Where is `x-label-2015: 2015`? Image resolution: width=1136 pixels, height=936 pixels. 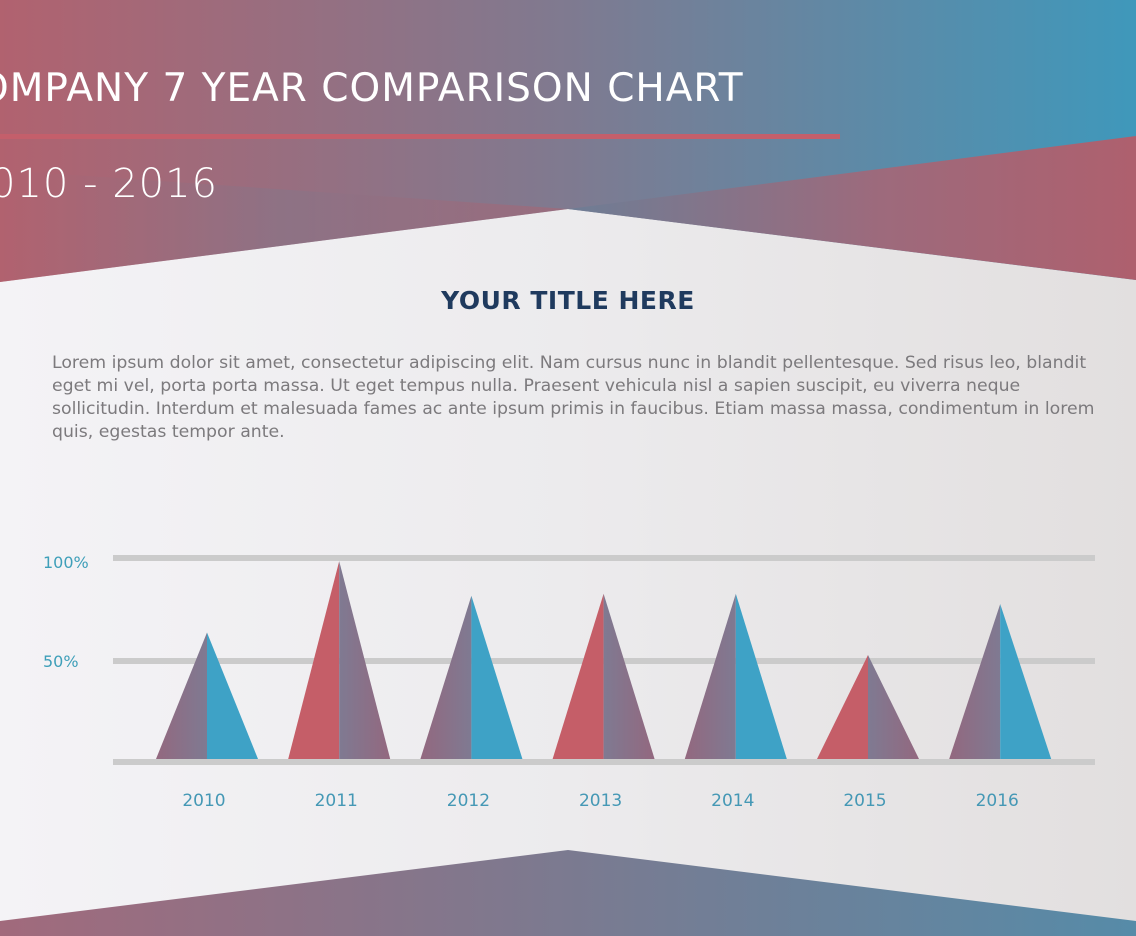
x-label-2015: 2015 is located at coordinates (864, 801).